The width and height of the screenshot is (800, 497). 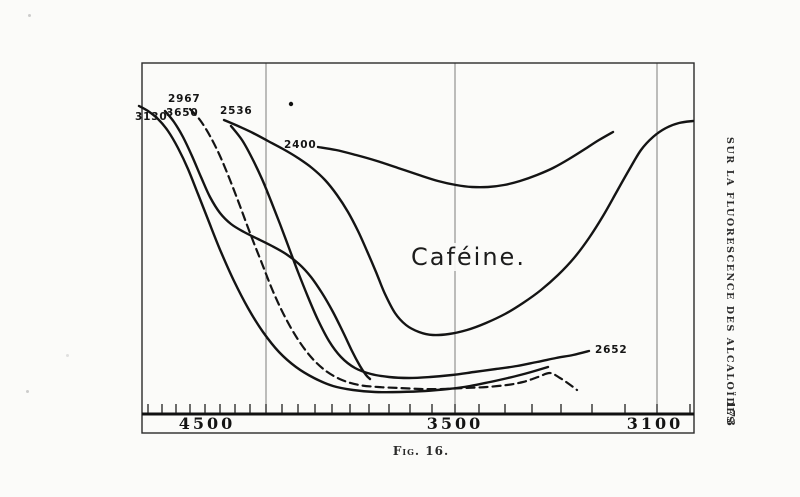 I want to click on ink-dot, so click(x=291, y=104).